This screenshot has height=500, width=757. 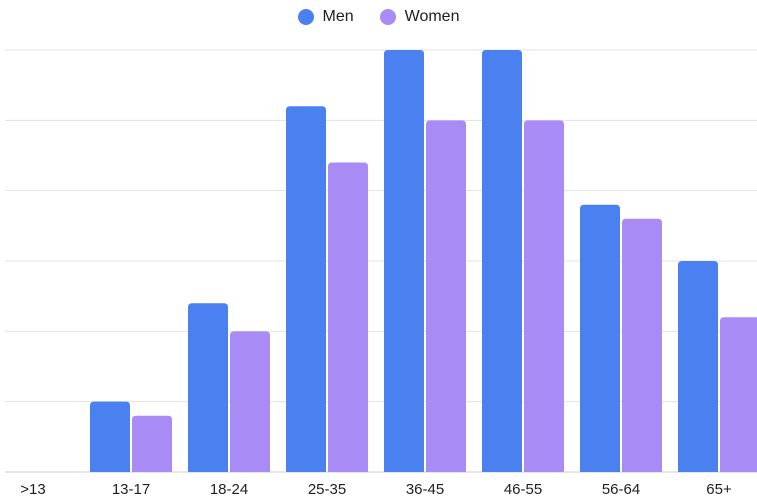 What do you see at coordinates (378, 17) in the screenshot?
I see `chart-legend: Men Women` at bounding box center [378, 17].